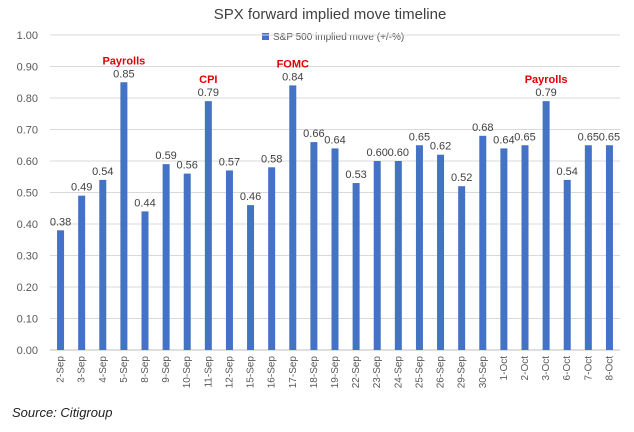 This screenshot has height=432, width=634. I want to click on x-tick-label: 15-Sep, so click(251, 372).